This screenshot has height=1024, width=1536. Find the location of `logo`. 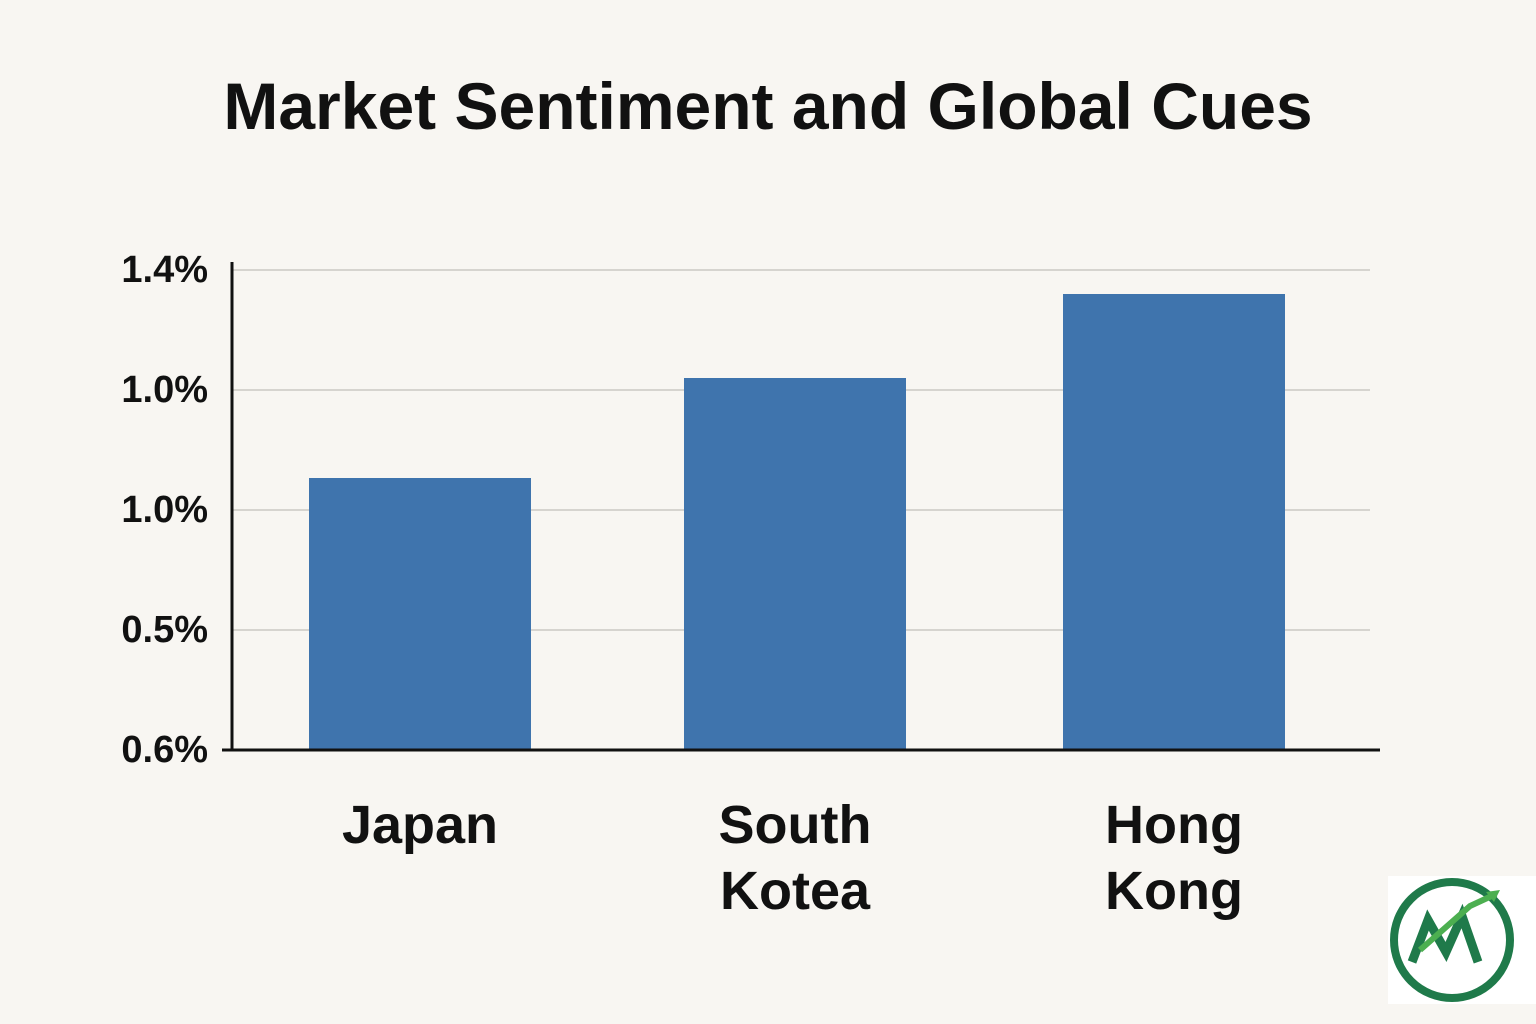

logo is located at coordinates (1462, 940).